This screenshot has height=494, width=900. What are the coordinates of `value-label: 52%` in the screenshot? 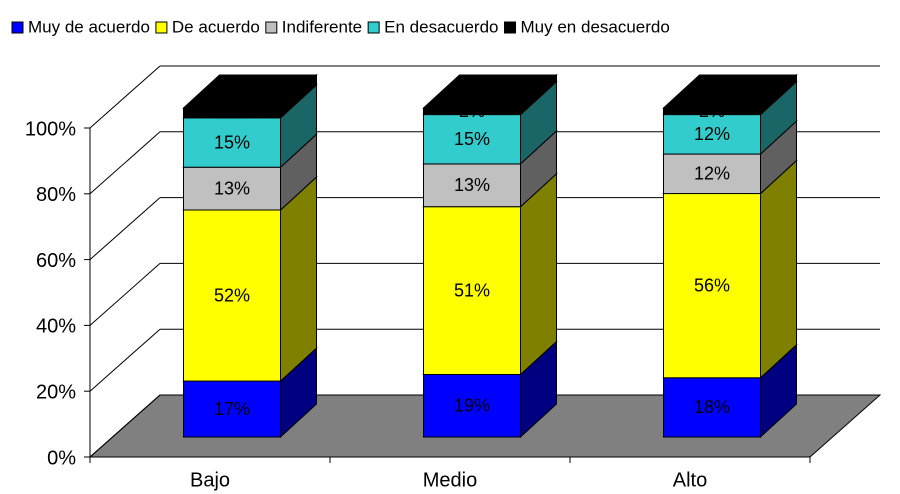 It's located at (232, 295).